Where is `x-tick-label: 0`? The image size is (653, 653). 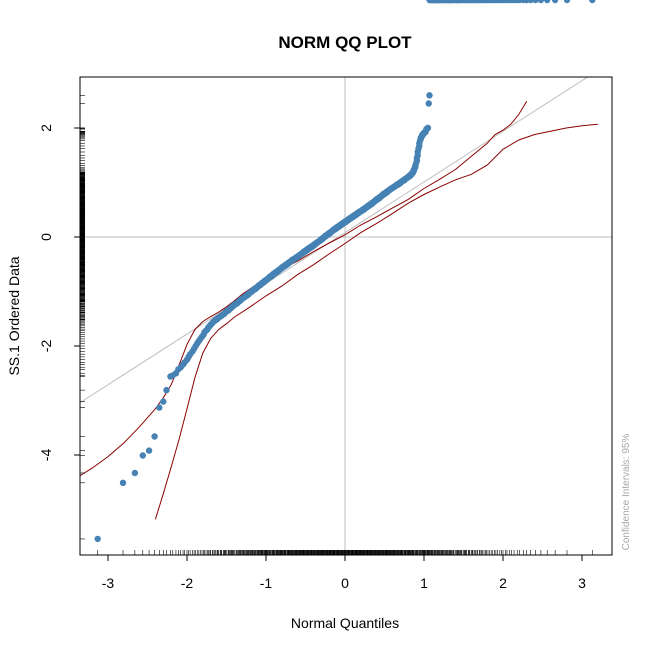
x-tick-label: 0 is located at coordinates (345, 583).